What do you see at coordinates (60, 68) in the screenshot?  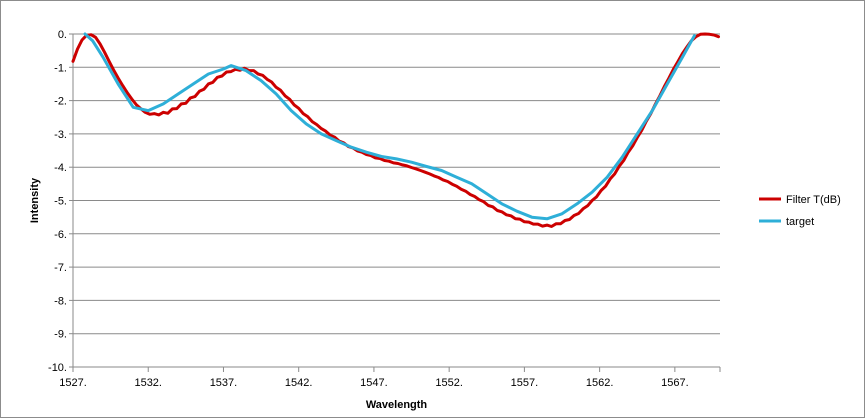 I see `y-tick-label: -1.` at bounding box center [60, 68].